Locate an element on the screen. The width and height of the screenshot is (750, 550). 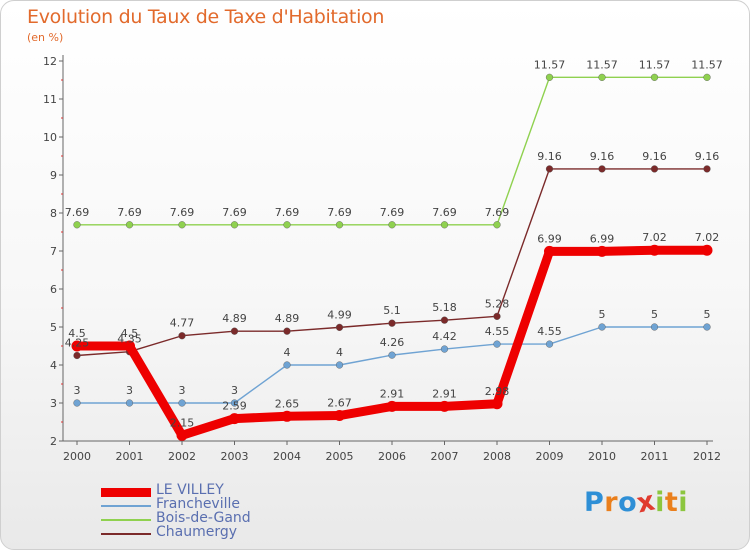
data-label-francheville: 4.55 is located at coordinates (497, 331).